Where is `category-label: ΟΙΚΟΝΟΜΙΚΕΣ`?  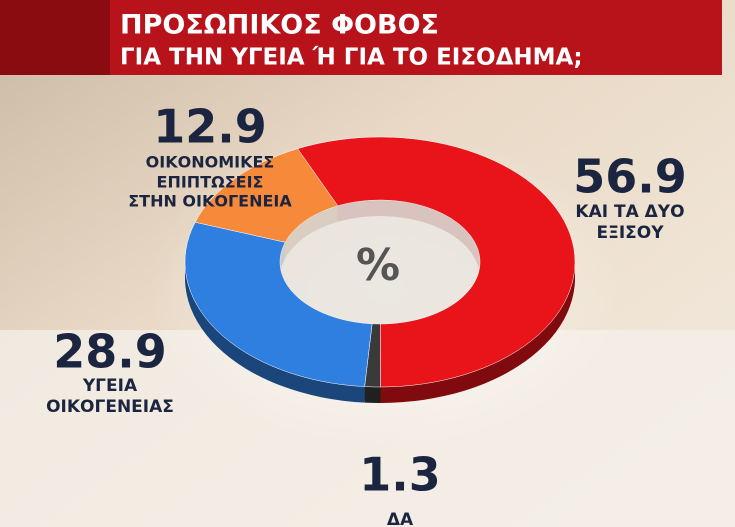
category-label: ΟΙΚΟΝΟΜΙΚΕΣ is located at coordinates (210, 162).